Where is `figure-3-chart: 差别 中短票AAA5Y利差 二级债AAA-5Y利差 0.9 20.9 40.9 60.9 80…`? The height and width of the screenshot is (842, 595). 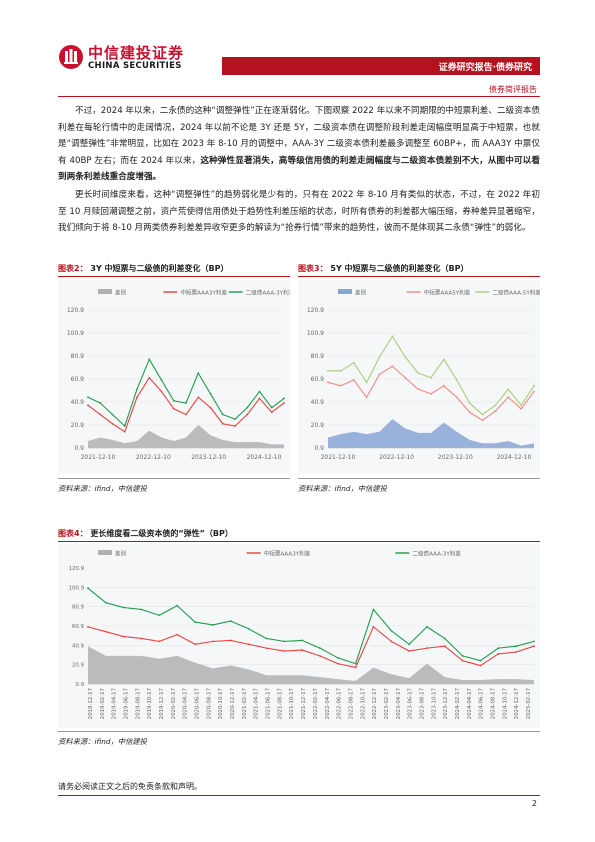 figure-3-chart: 差别 中短票AAA5Y利差 二级债AAA-5Y利差 0.9 20.9 40.9 60.9 80… is located at coordinates (420, 377).